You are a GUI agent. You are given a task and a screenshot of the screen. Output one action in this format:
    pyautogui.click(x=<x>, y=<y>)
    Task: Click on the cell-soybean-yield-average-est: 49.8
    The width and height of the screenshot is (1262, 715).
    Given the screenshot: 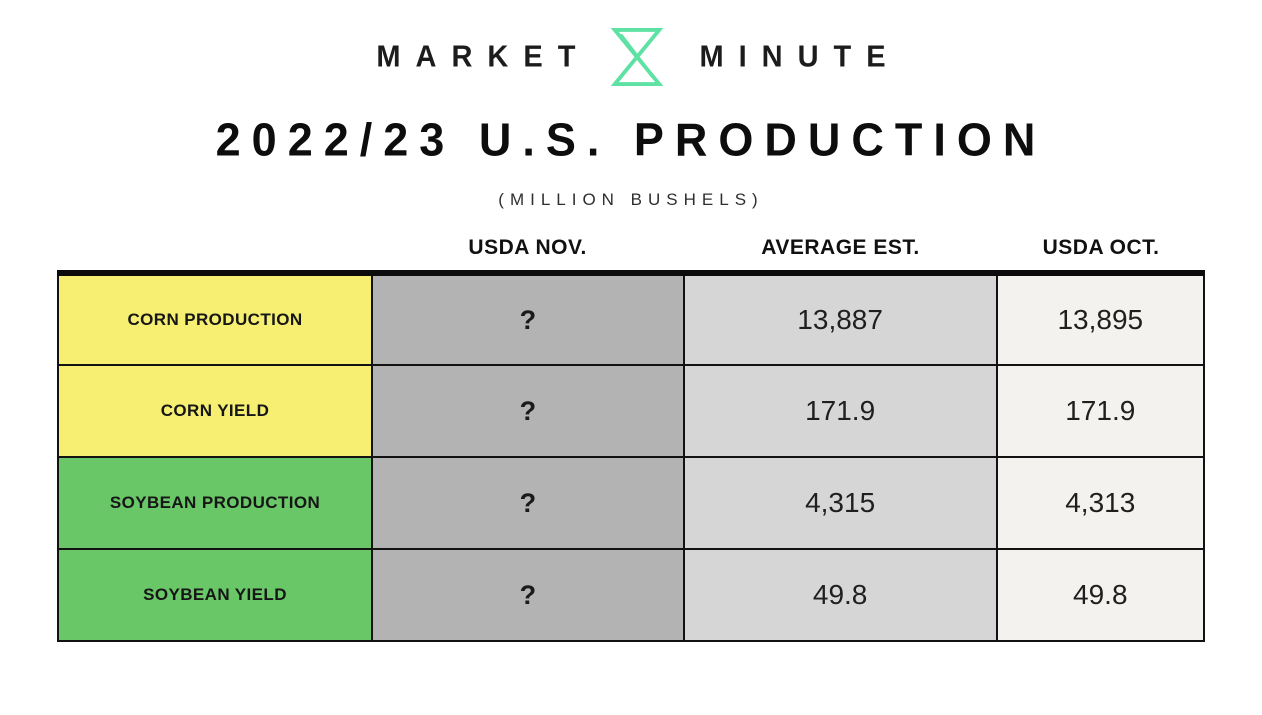 What is the action you would take?
    pyautogui.click(x=840, y=595)
    